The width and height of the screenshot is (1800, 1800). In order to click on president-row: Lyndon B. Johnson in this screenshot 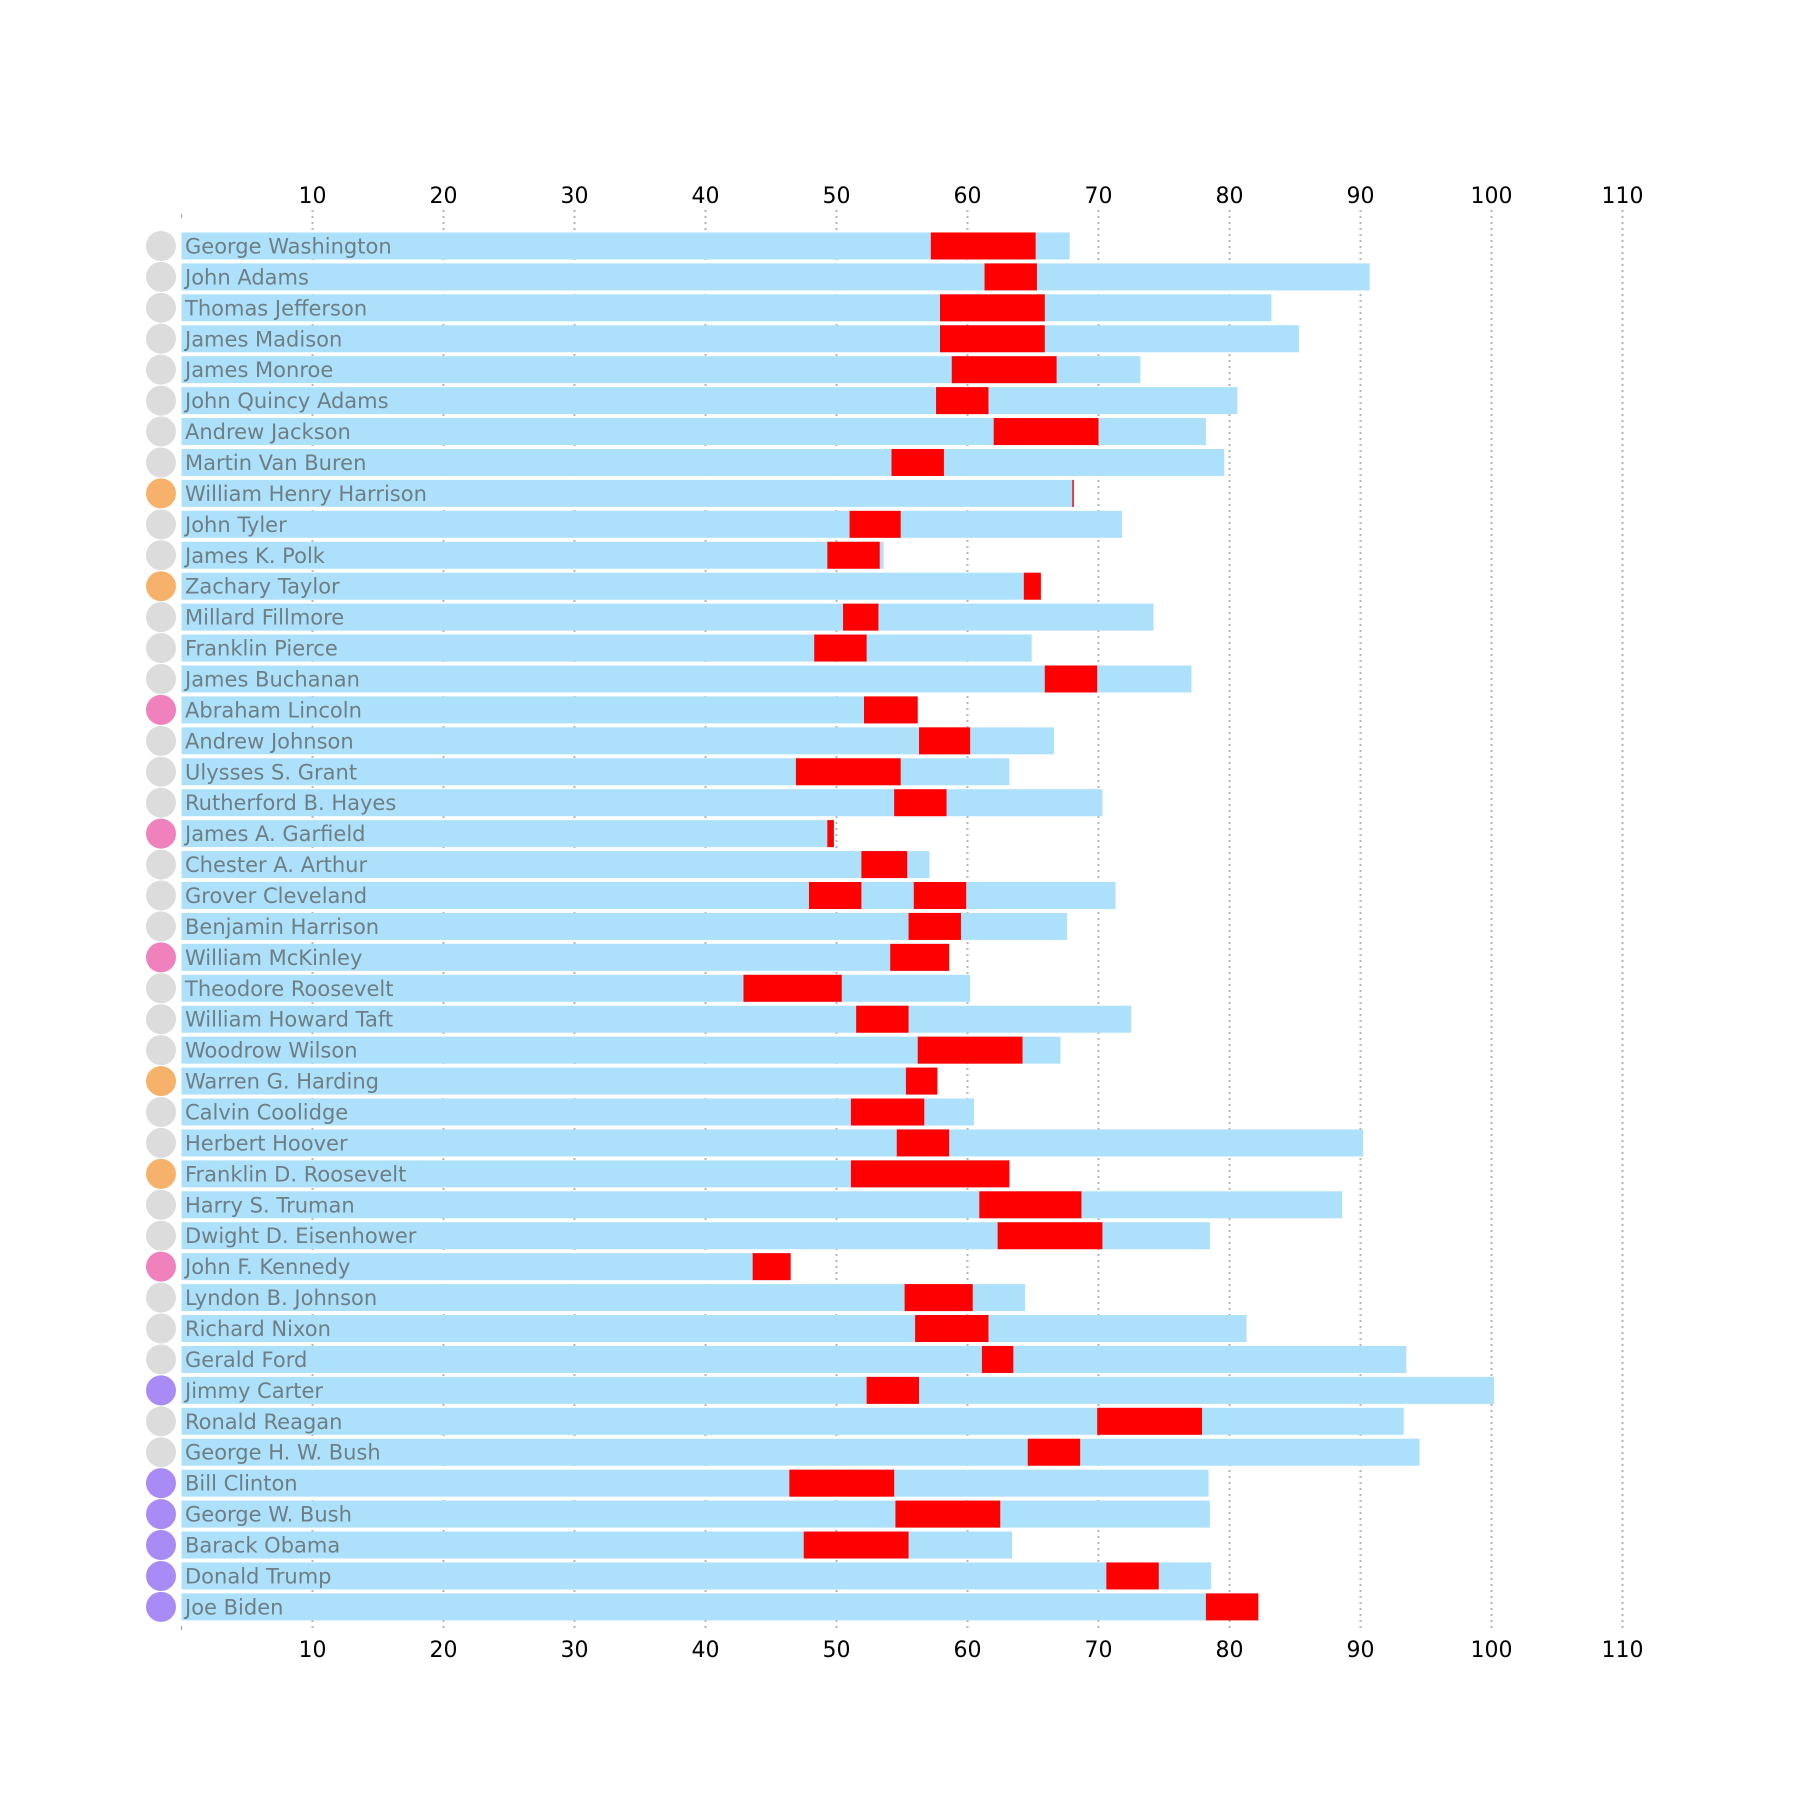, I will do `click(586, 1297)`.